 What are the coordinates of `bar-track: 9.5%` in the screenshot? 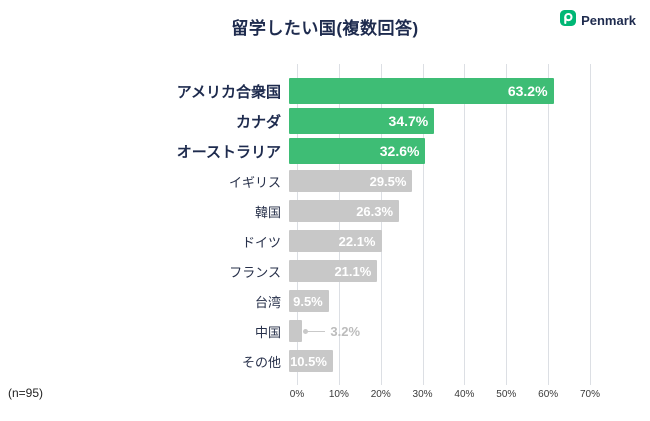 It's located at (435, 301).